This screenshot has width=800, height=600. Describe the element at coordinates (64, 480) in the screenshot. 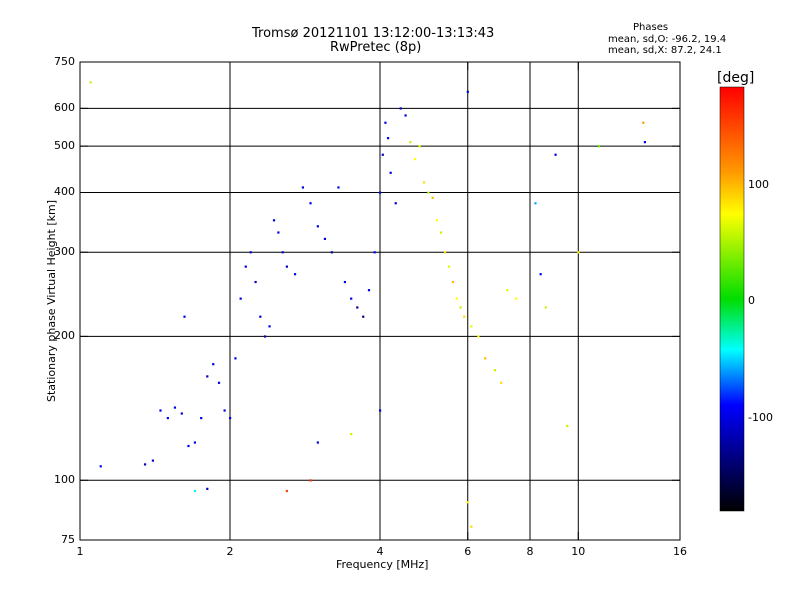

I see `y-tick-label: 100` at that location.